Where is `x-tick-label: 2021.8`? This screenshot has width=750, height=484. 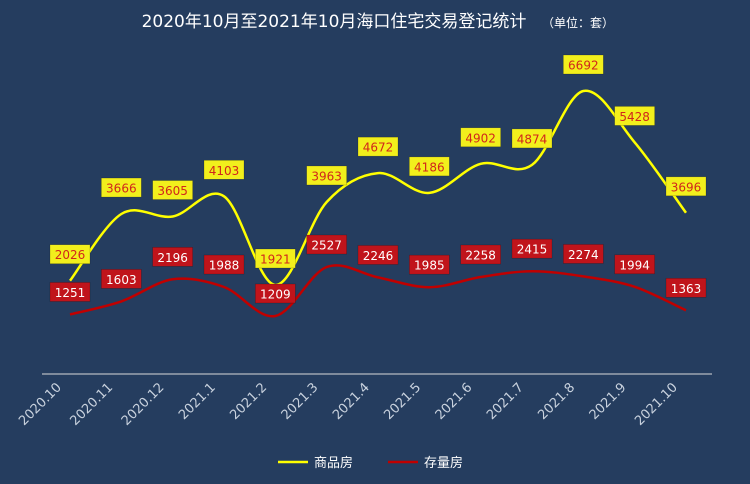
x-tick-label: 2021.8 is located at coordinates (556, 401).